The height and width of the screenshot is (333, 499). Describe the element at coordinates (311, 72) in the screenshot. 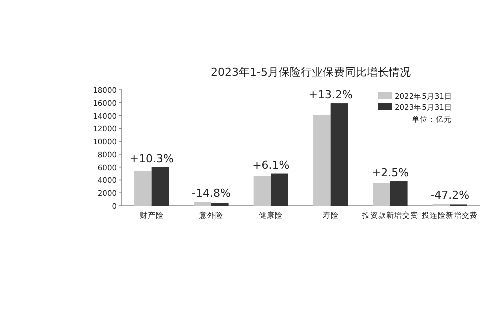

I see `chart-title: 2023年1-5月保险行业保费同比增长情况` at that location.